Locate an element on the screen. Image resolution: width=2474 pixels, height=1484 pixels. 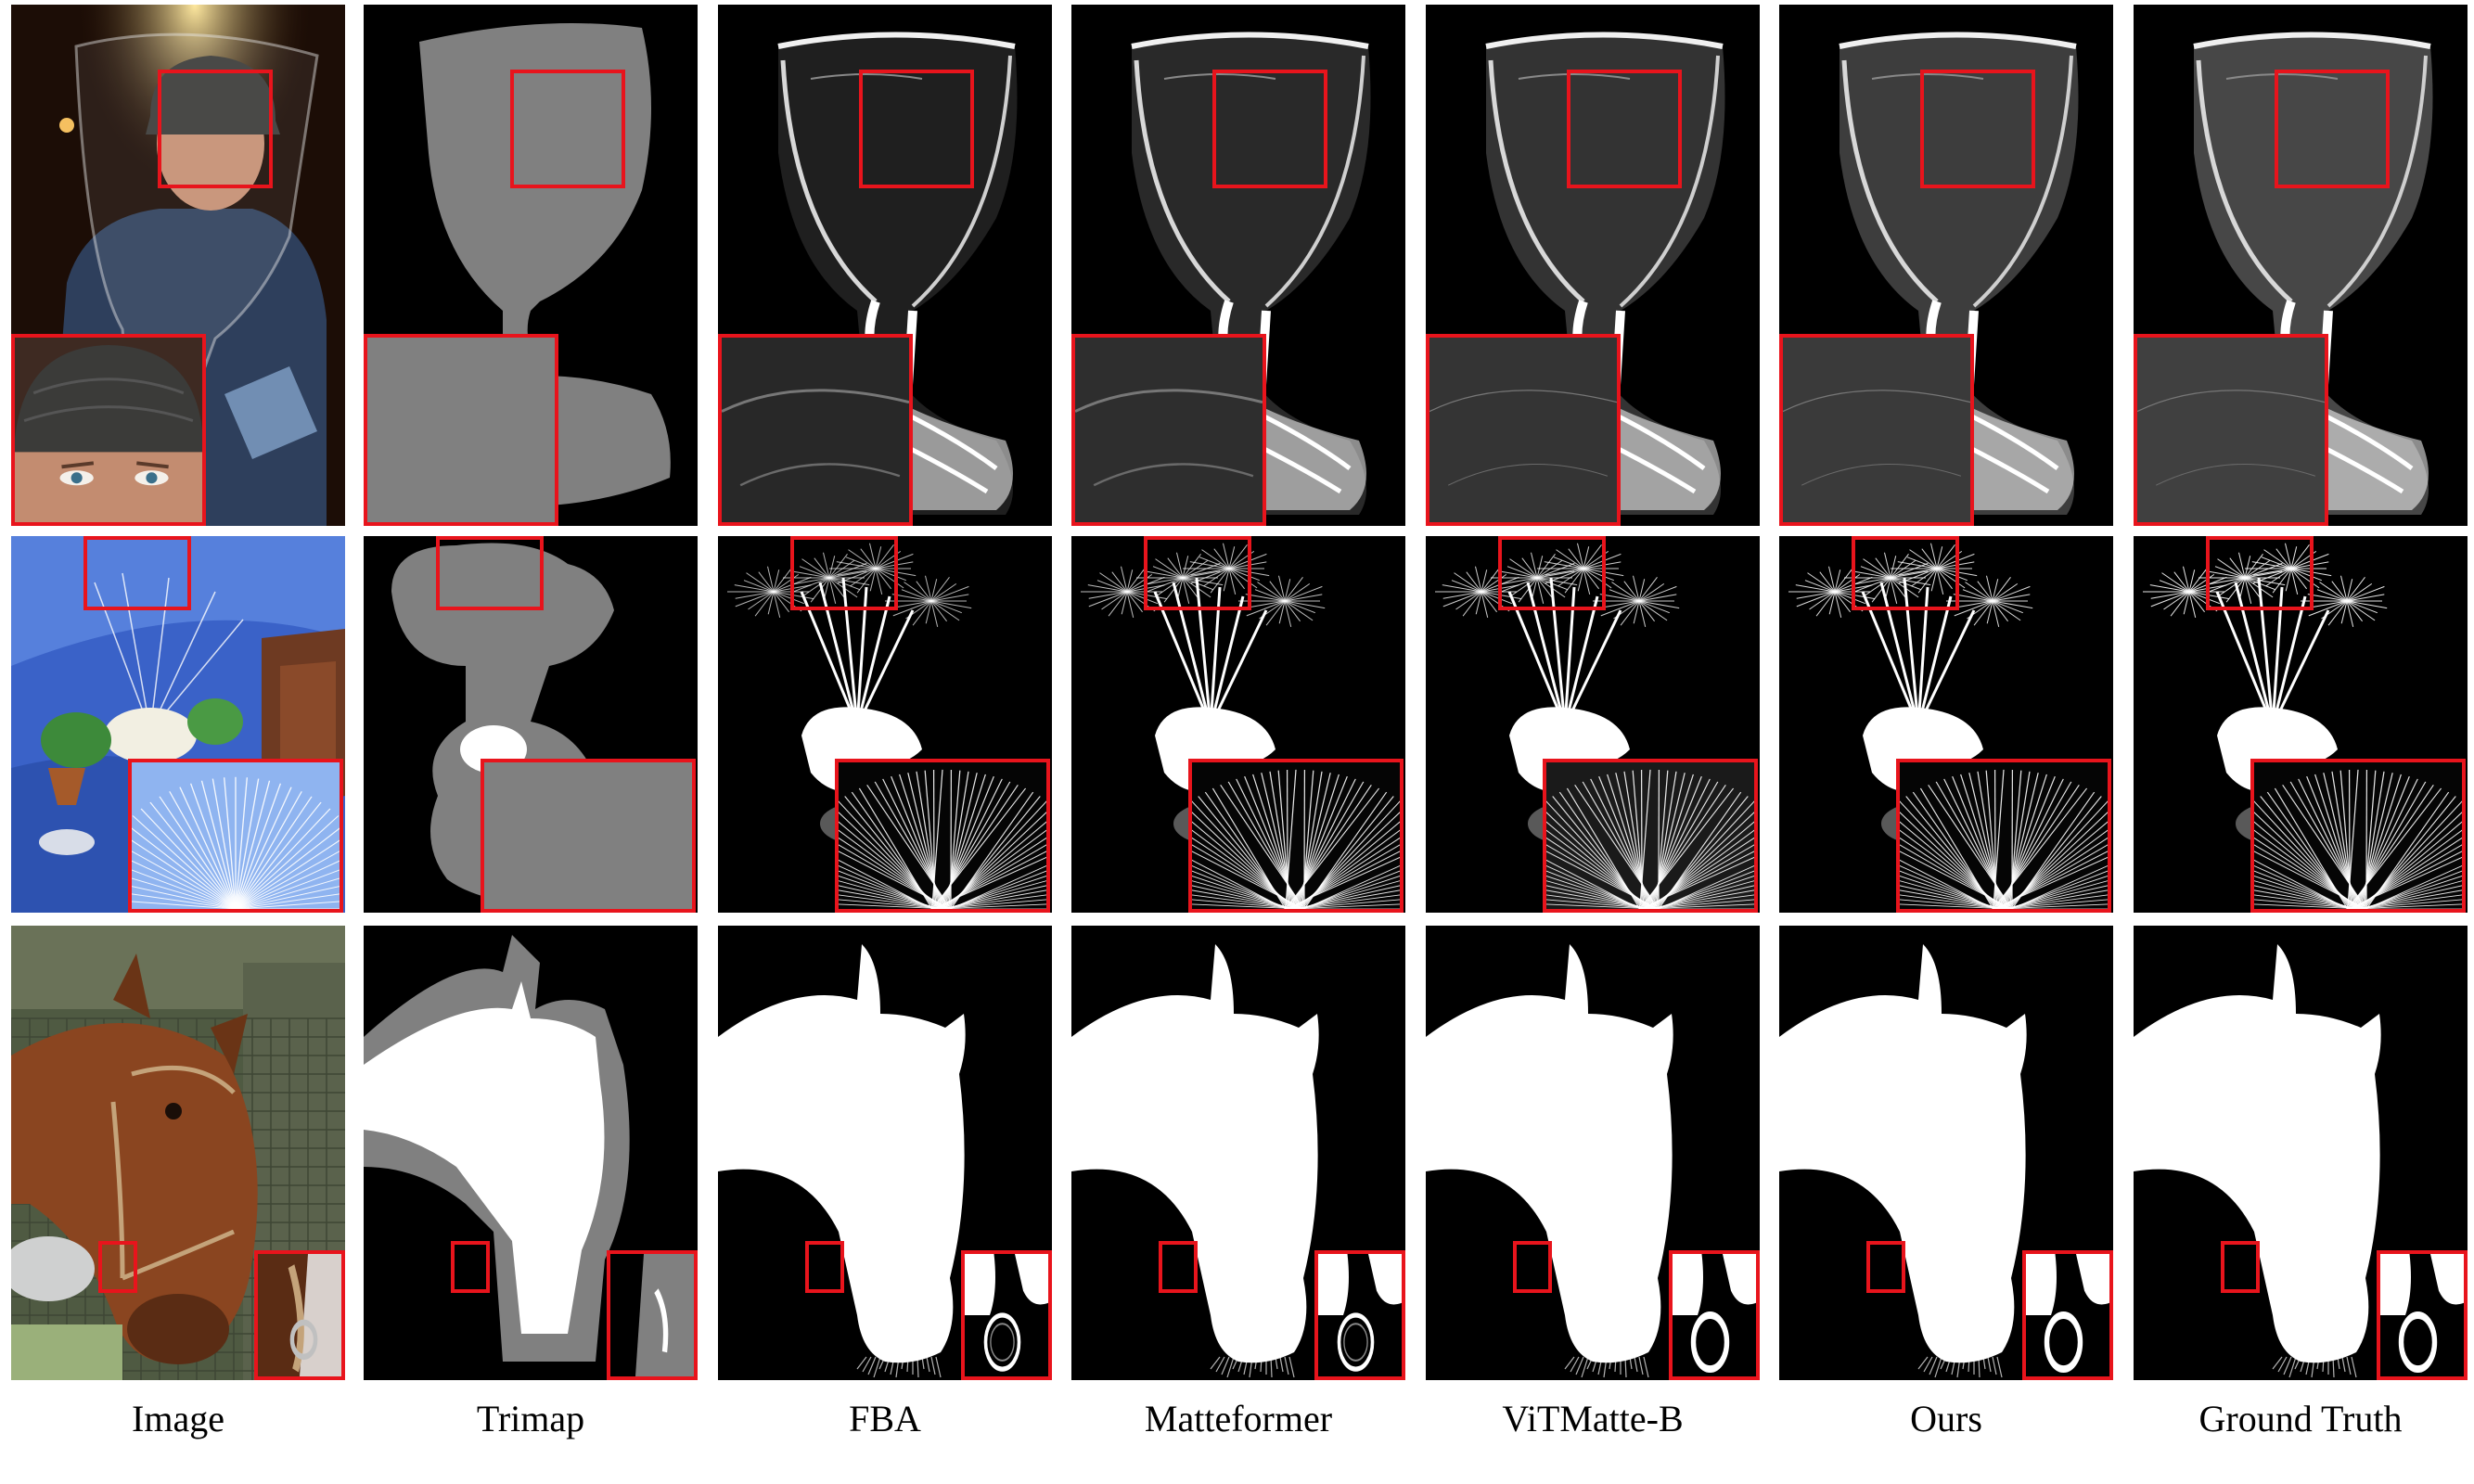
dandelion-trimap-zoom-region is located at coordinates (490, 573).